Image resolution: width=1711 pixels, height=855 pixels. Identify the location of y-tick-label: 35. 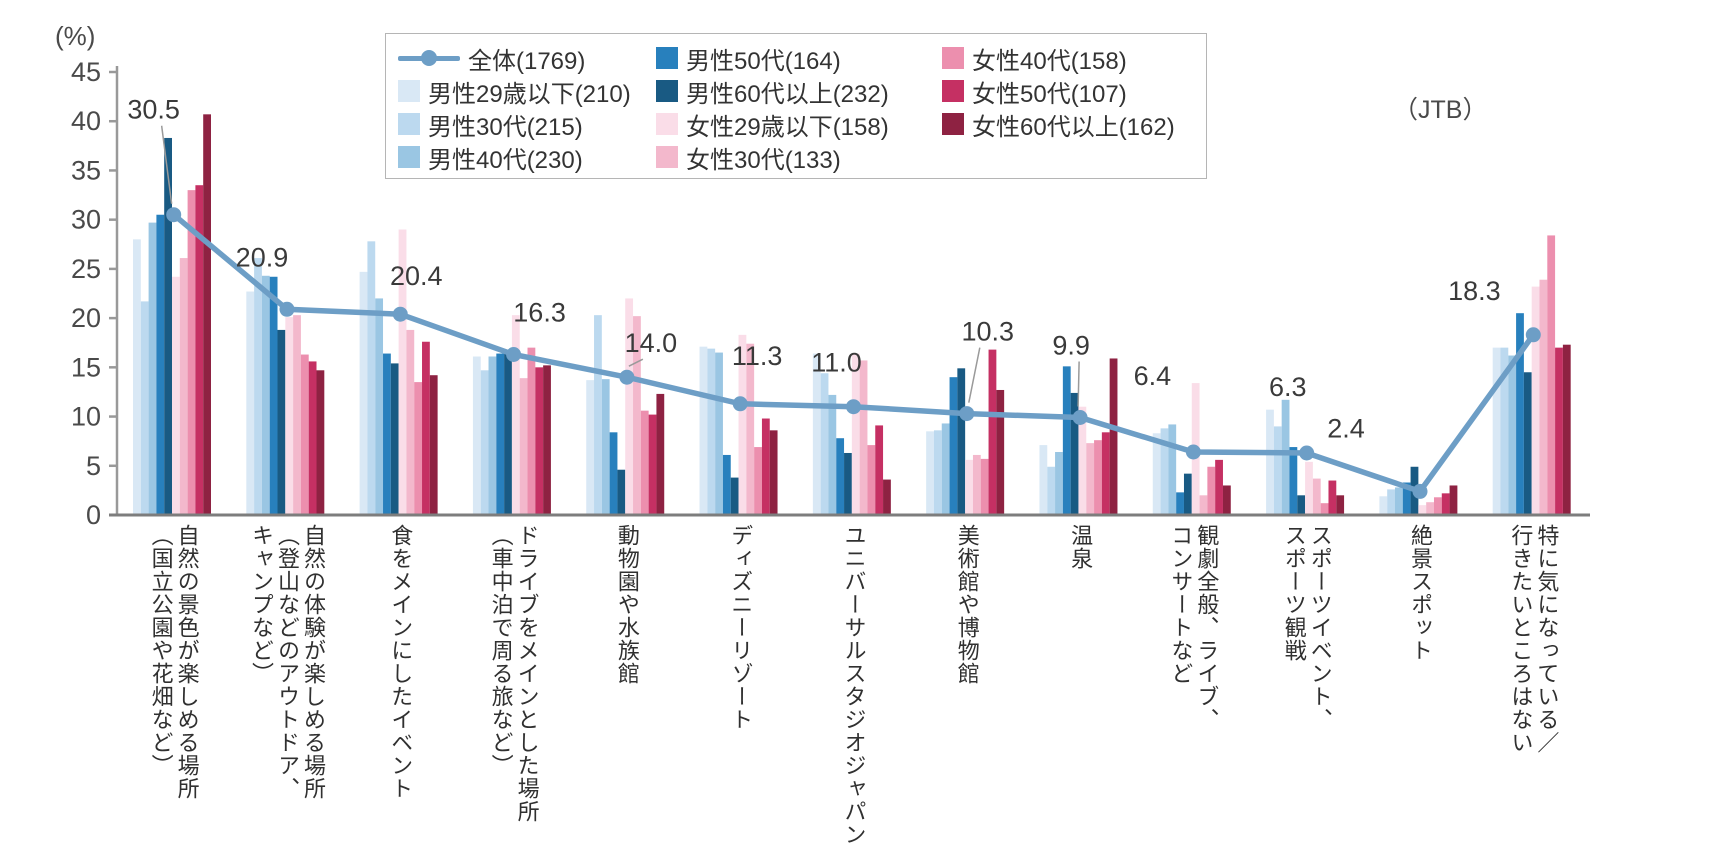
(86, 170).